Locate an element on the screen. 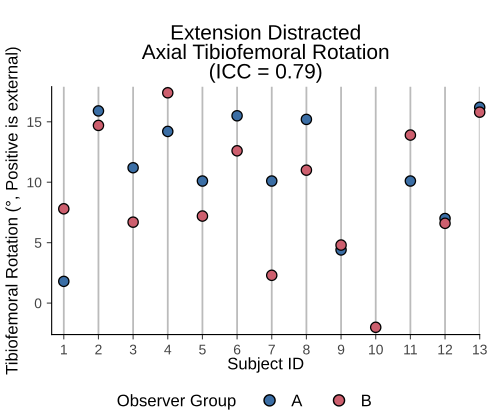 Image resolution: width=492 pixels, height=413 pixels. x-tick-label: 13 is located at coordinates (480, 349).